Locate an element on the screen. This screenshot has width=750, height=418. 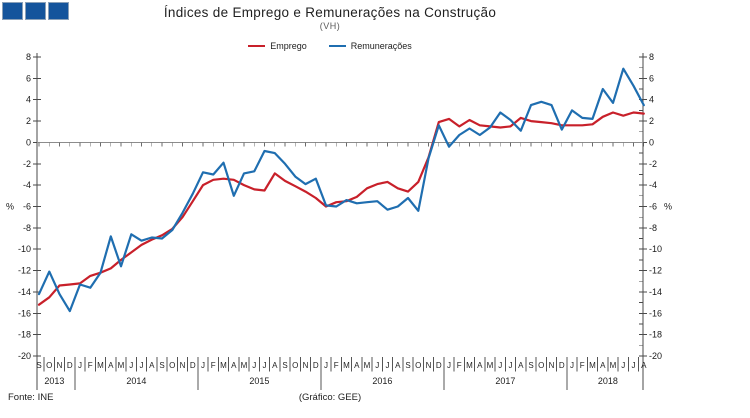
ylabel-left: % is located at coordinates (10, 207).